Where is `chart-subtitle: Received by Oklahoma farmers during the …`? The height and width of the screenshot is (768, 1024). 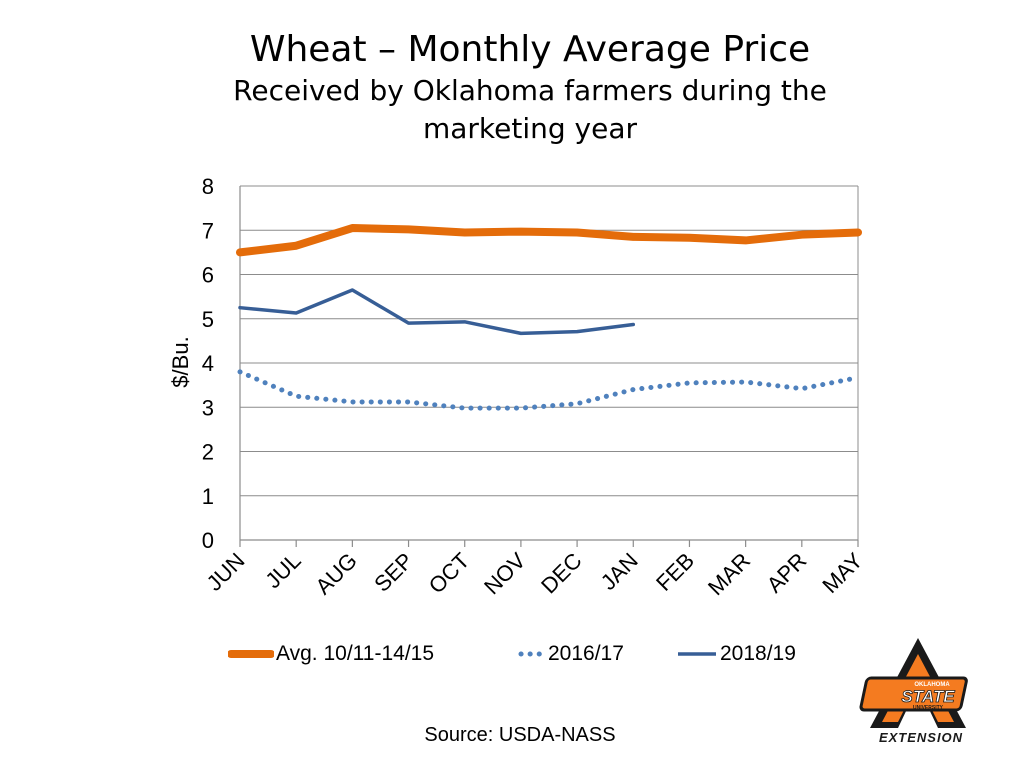
chart-subtitle: Received by Oklahoma farmers during the … is located at coordinates (530, 109).